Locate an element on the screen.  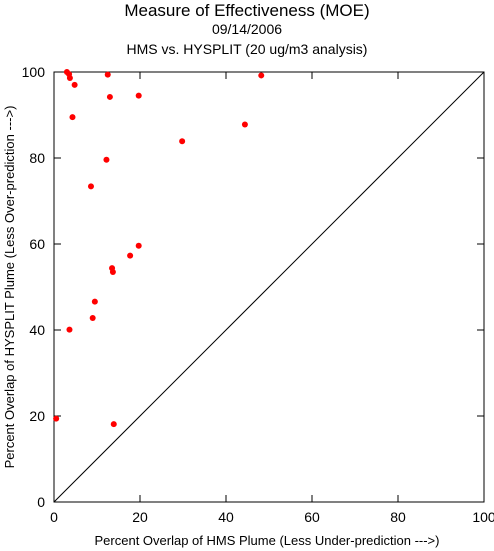
y-tick-label: 100 is located at coordinates (34, 72).